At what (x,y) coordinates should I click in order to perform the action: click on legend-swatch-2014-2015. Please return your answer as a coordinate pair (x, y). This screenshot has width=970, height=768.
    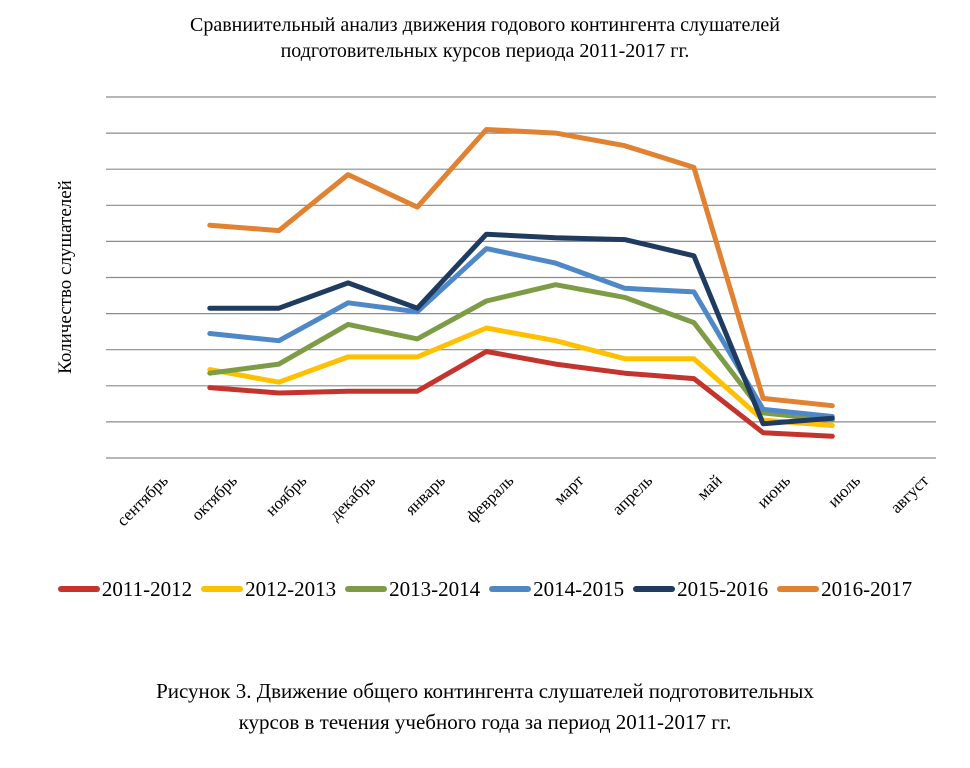
    Looking at the image, I should click on (510, 589).